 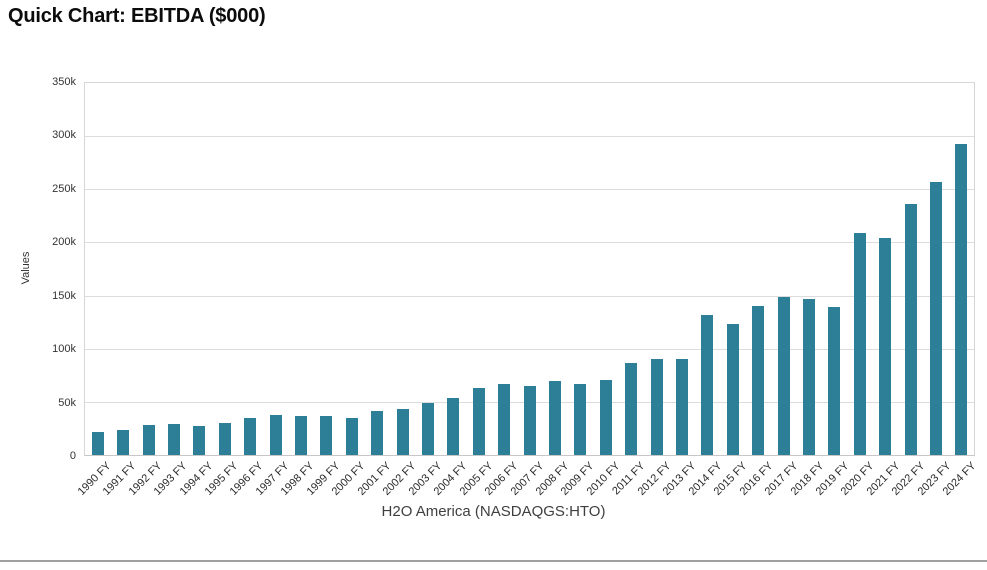 What do you see at coordinates (631, 408) in the screenshot?
I see `bar-2011-fy` at bounding box center [631, 408].